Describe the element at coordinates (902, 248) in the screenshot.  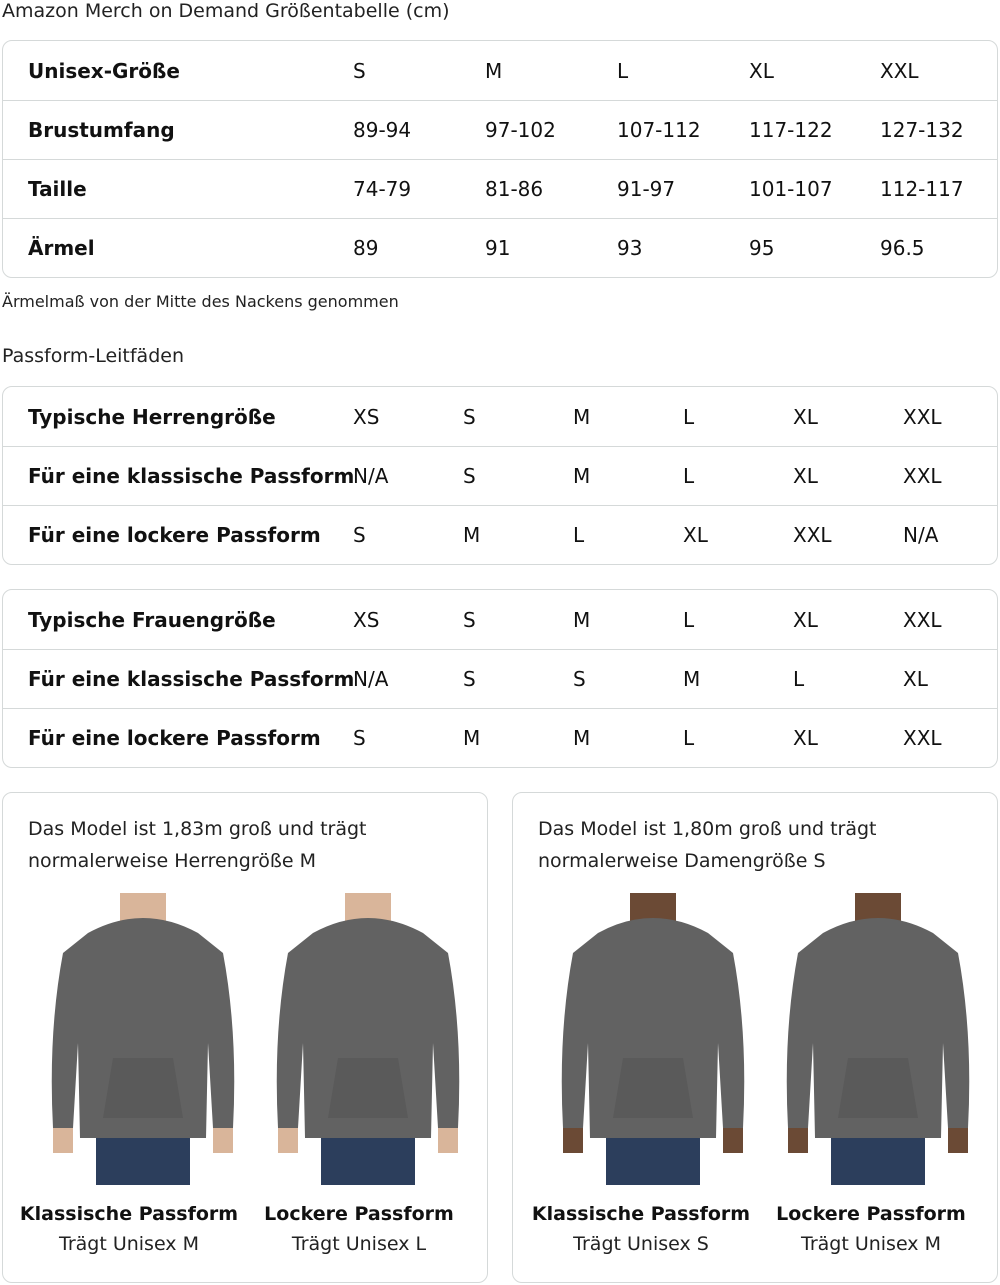
I see `table-cell: 96.5` at that location.